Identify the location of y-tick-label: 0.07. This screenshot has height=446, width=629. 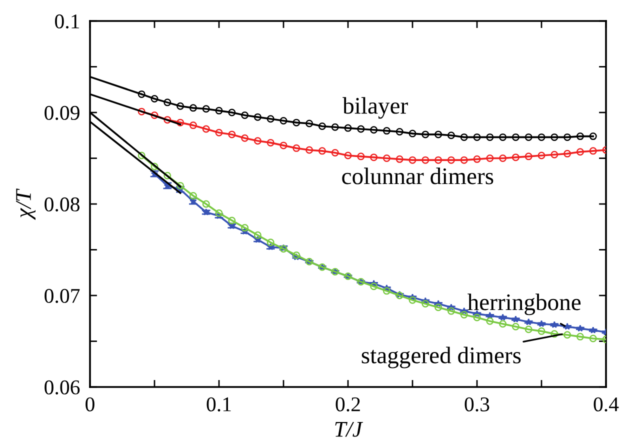
(62, 296).